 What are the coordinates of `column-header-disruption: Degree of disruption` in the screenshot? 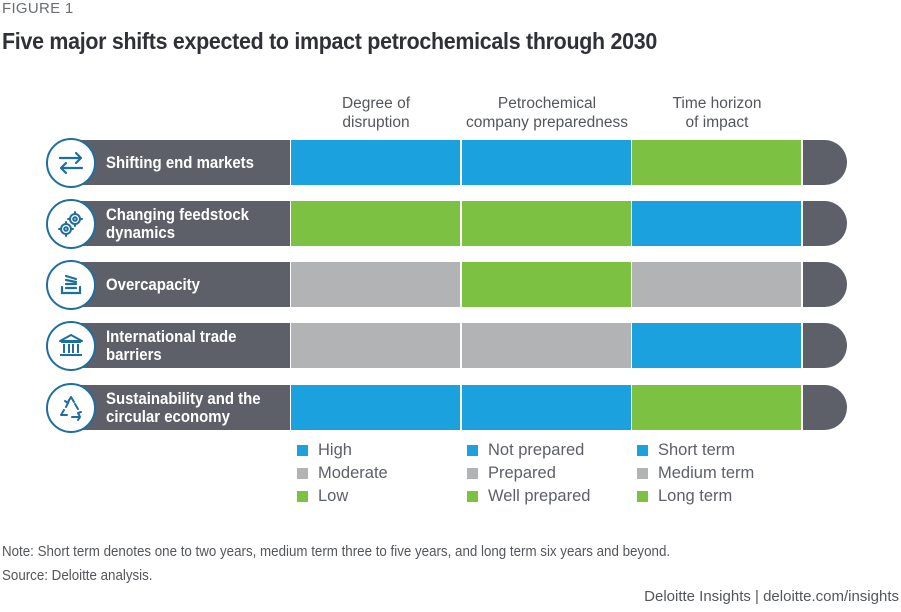 It's located at (376, 113).